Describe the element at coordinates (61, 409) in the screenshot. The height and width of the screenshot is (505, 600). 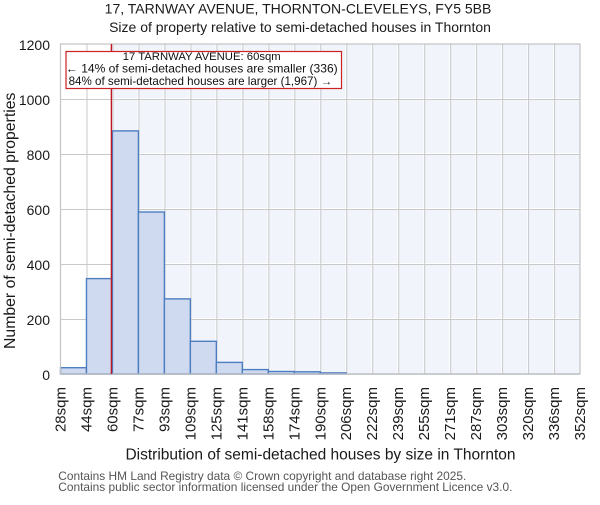
I see `svg-text: 28sqm` at that location.